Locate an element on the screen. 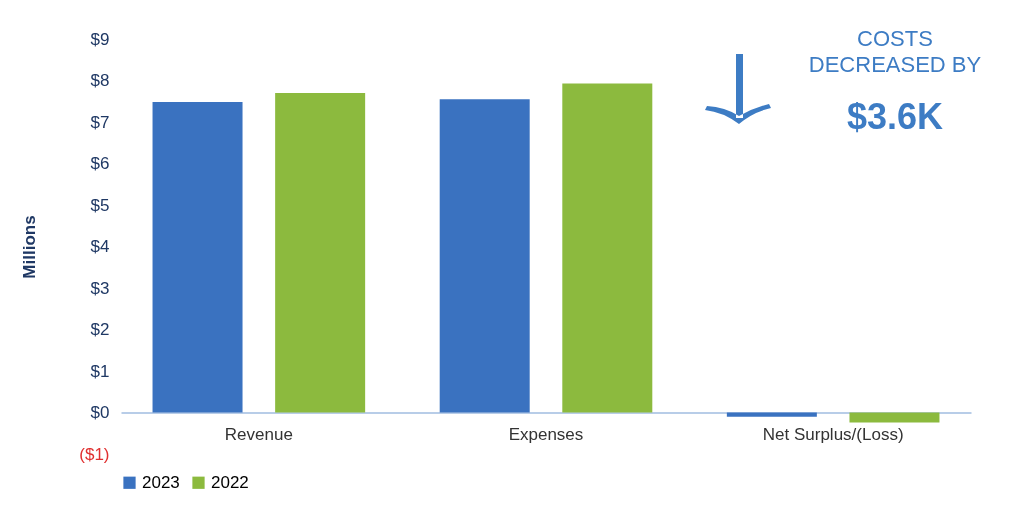  y-tick-label: $5 is located at coordinates (100, 205).